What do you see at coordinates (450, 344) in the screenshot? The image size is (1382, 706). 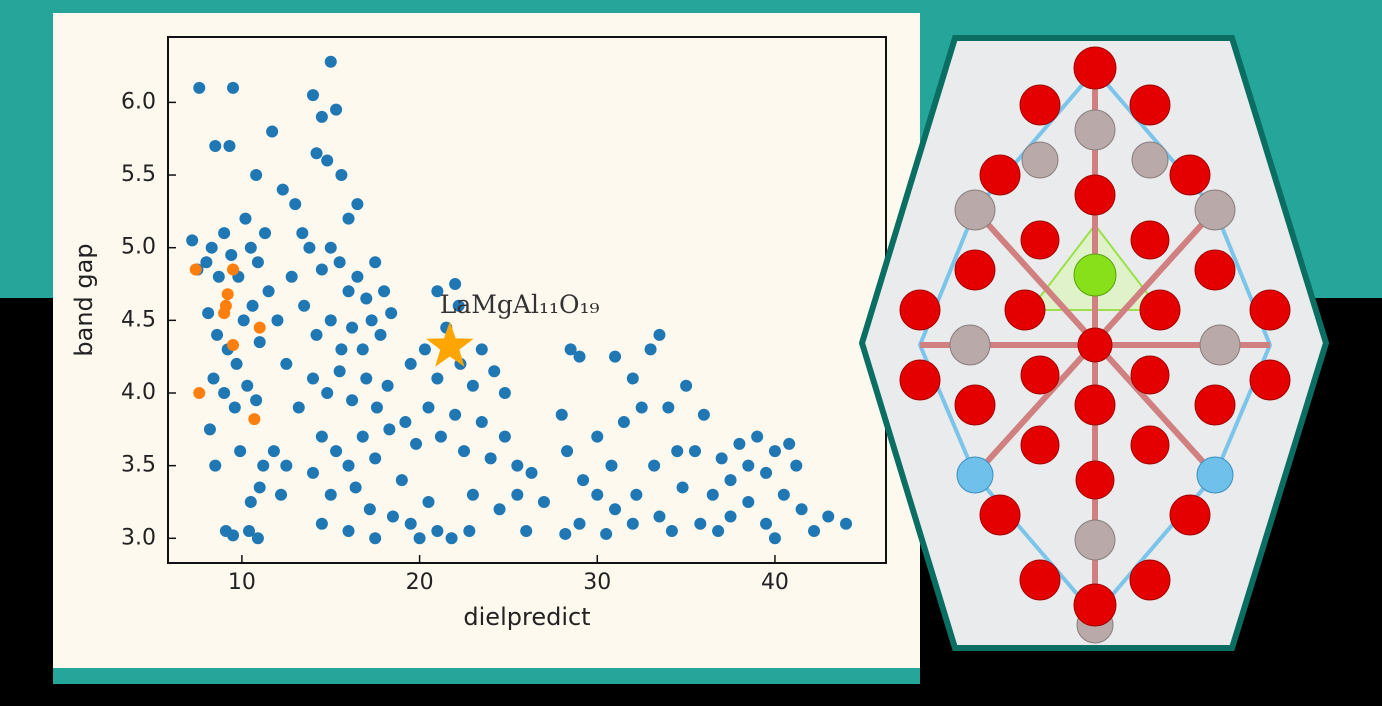 I see `highlight-star` at bounding box center [450, 344].